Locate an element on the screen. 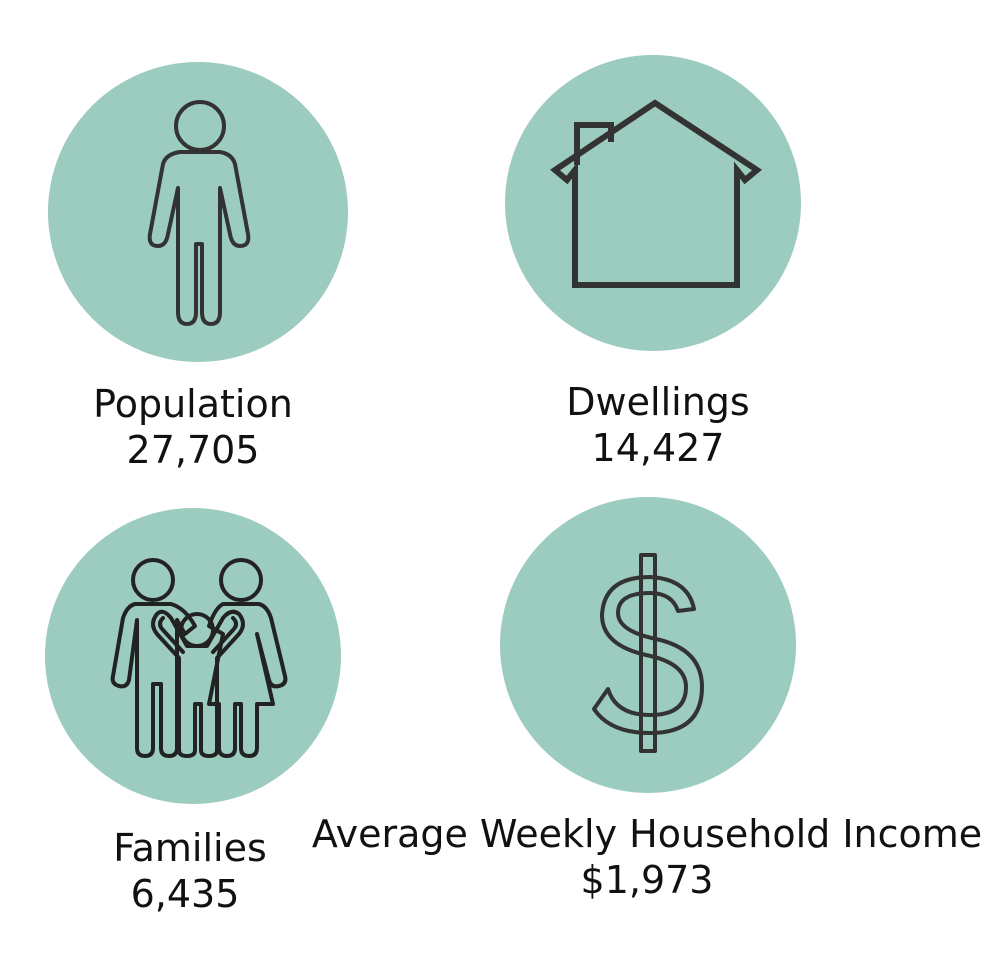 This screenshot has width=1000, height=959. population-circle is located at coordinates (198, 212).